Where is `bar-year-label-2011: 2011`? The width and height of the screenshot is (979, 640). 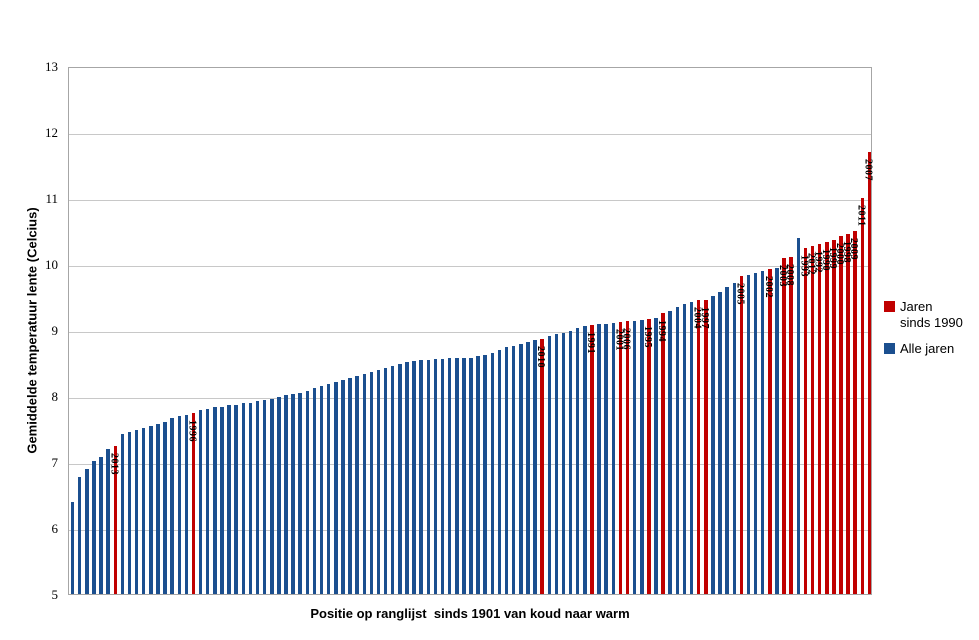 bar-year-label-2011: 2011 is located at coordinates (861, 216).